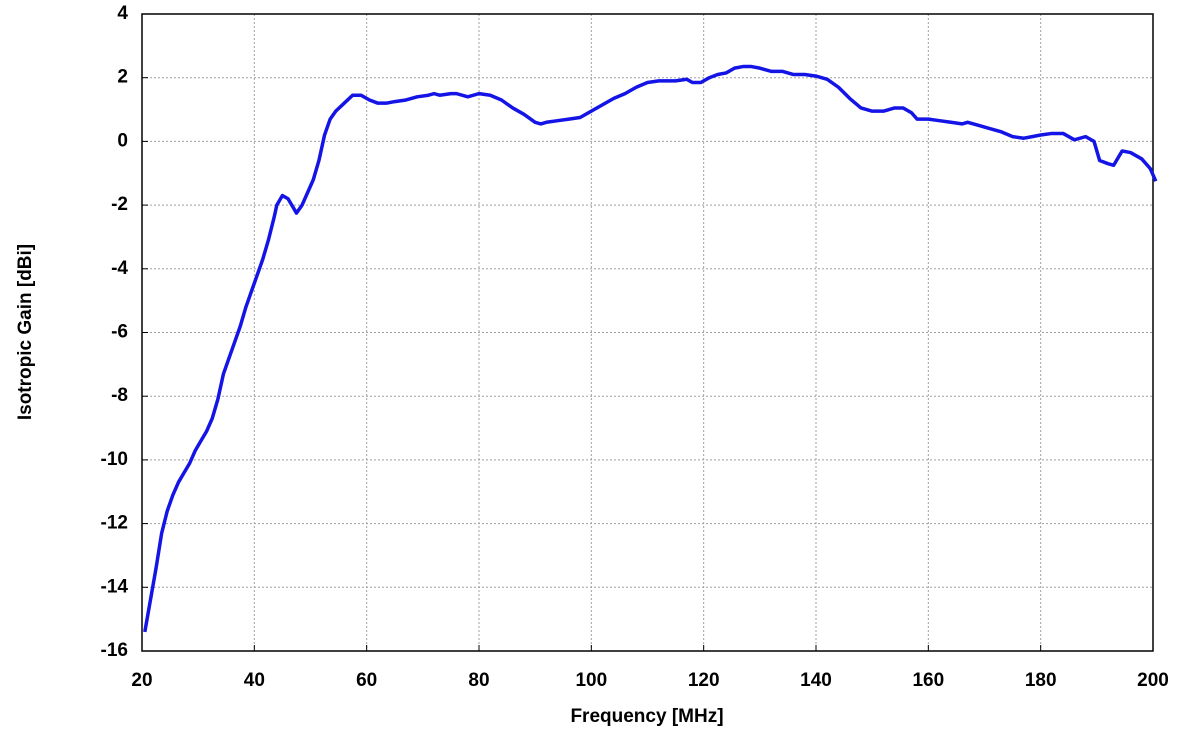 The height and width of the screenshot is (735, 1181). Describe the element at coordinates (119, 268) in the screenshot. I see `y-tick-label: -4` at that location.